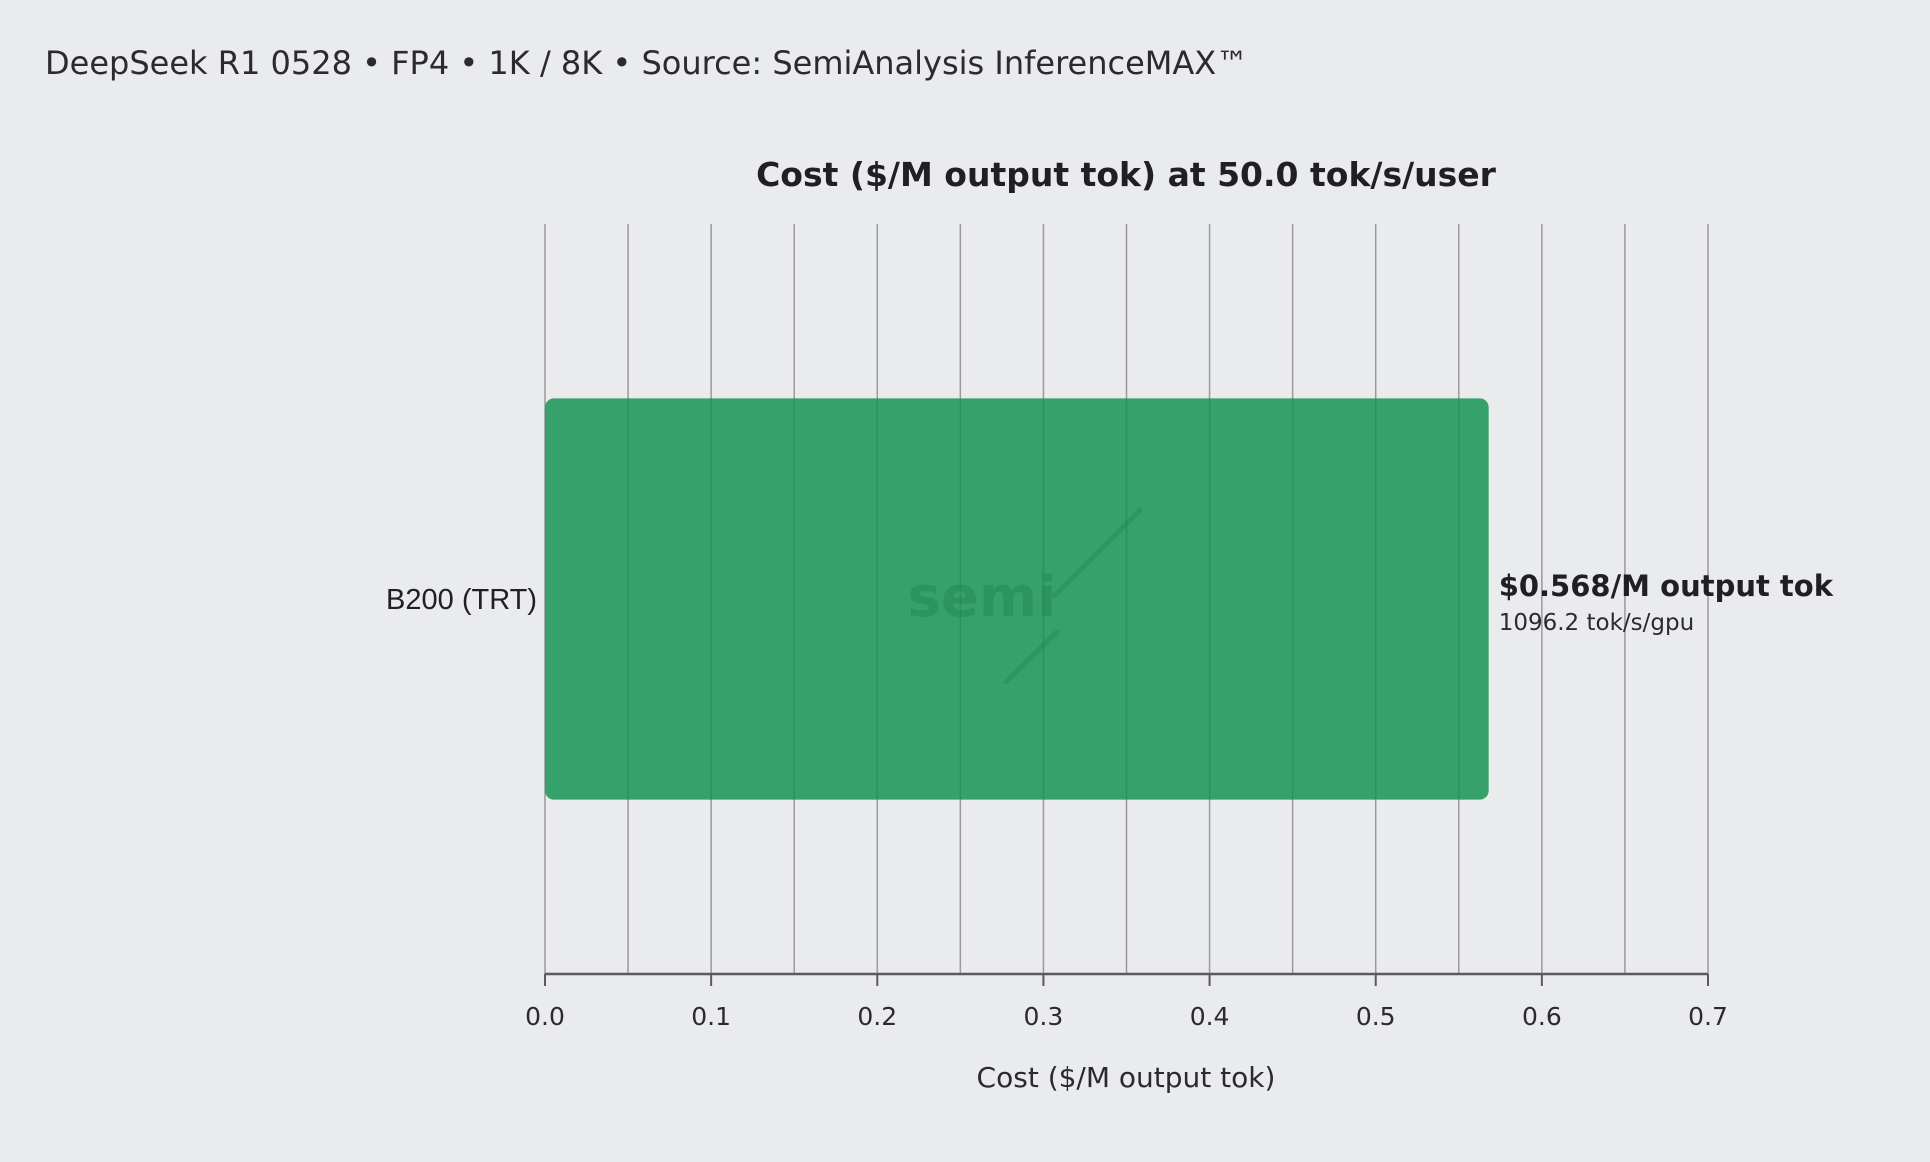 Image resolution: width=1930 pixels, height=1162 pixels. Describe the element at coordinates (1126, 1077) in the screenshot. I see `x-axis-label: Cost ($/M output tok)` at that location.